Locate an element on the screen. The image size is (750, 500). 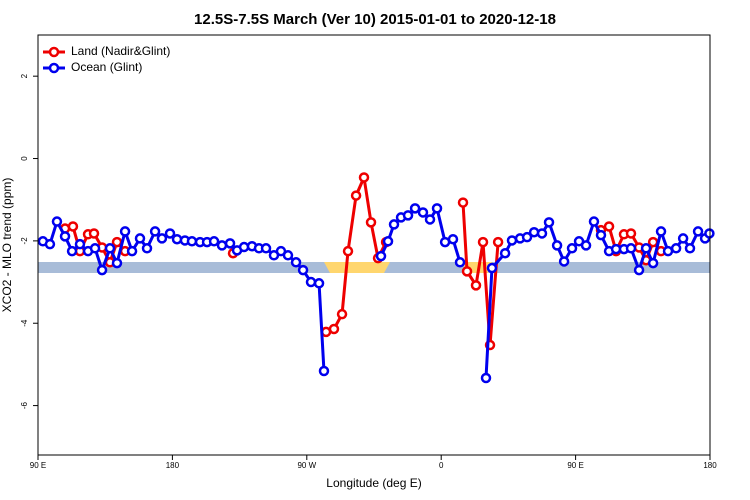
legend-label: Land (Nadir&Glint) is located at coordinates (120, 51).